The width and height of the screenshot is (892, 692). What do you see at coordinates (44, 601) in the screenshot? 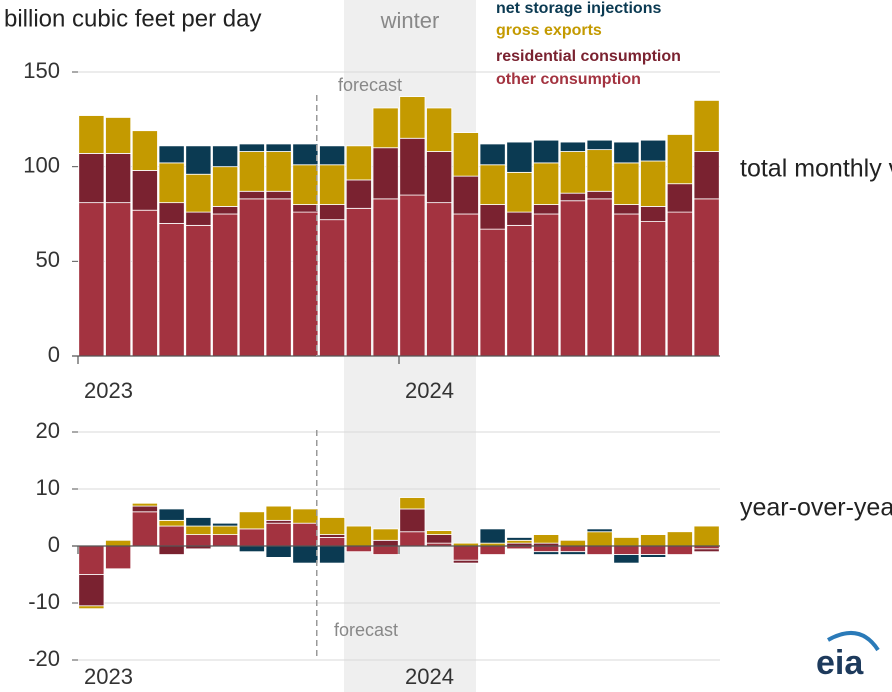
I see `y-tick-label: -10` at bounding box center [44, 601].